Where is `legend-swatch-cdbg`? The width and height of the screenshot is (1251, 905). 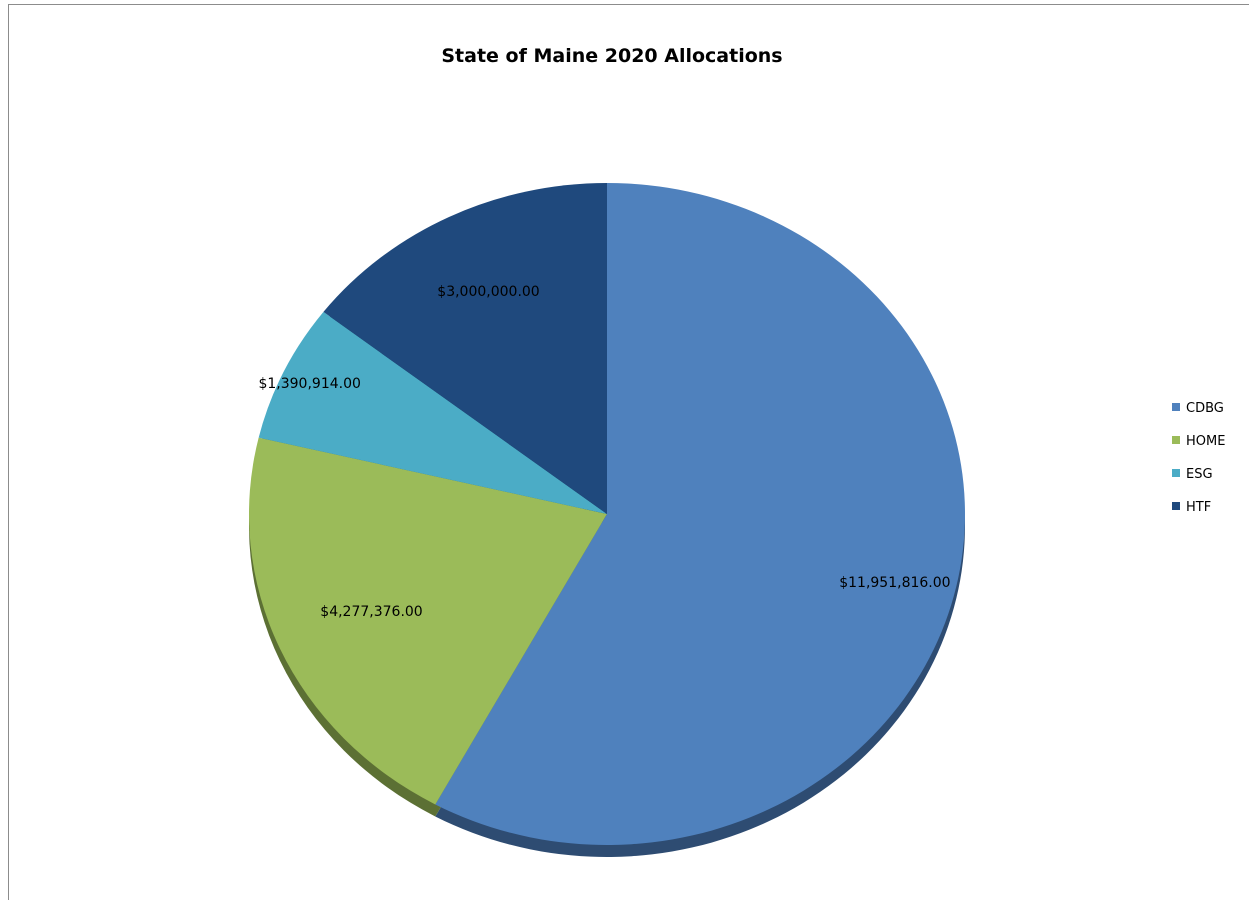 legend-swatch-cdbg is located at coordinates (1176, 407).